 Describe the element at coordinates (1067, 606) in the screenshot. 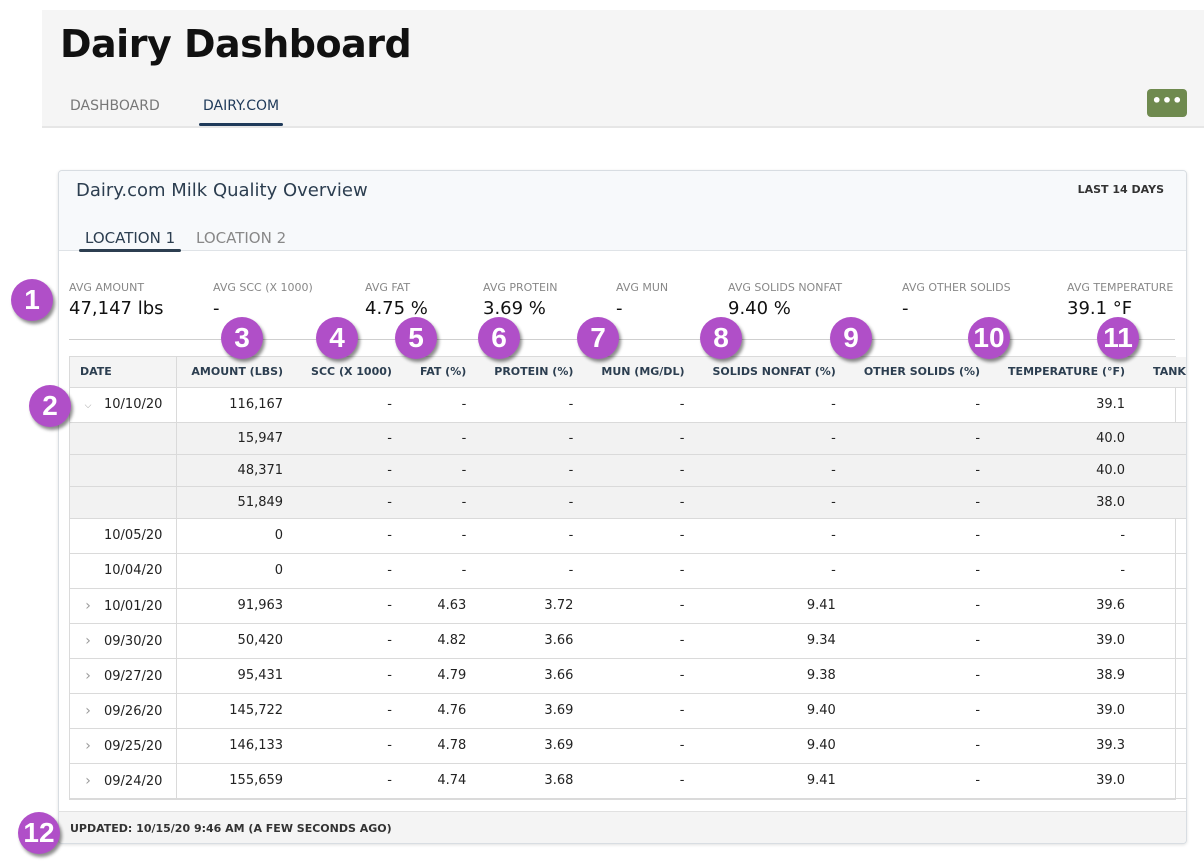

I see `table-cell: 39.6` at that location.